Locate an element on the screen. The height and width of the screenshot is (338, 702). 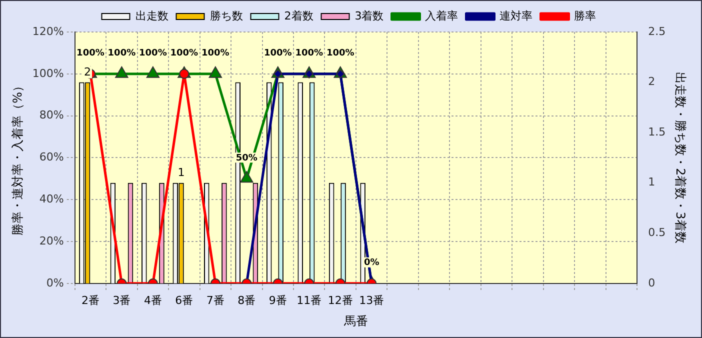
legend-label: 3着数 is located at coordinates (369, 15).